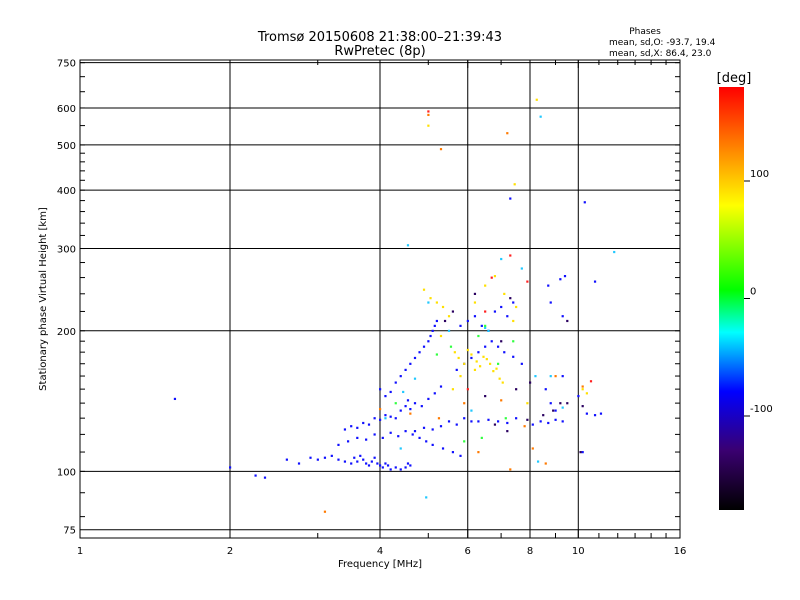 The image size is (800, 600). I want to click on x-tick-label: 16, so click(680, 551).